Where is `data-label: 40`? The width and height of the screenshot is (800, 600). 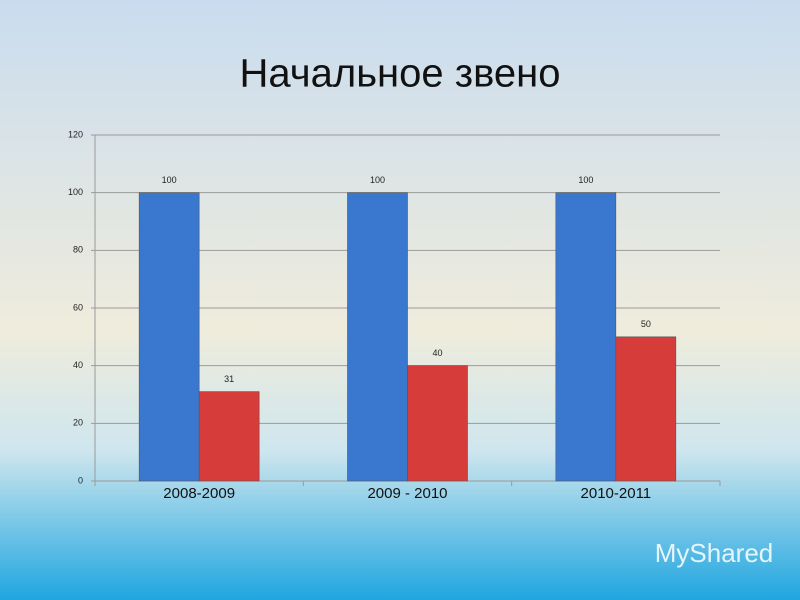 data-label: 40 is located at coordinates (437, 353).